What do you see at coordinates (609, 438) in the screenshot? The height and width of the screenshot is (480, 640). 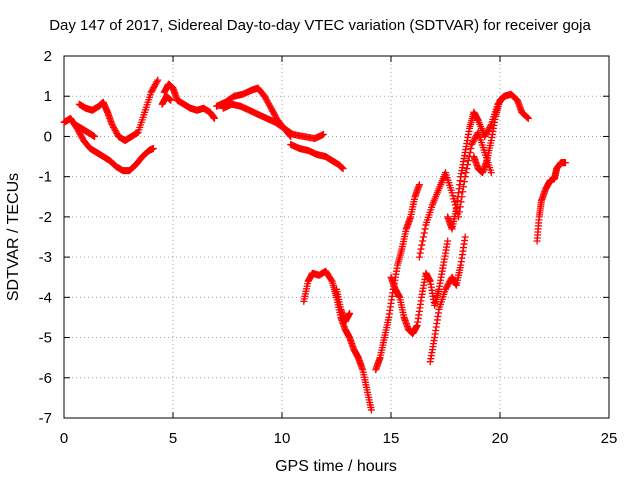 I see `x-tick-label: 25` at bounding box center [609, 438].